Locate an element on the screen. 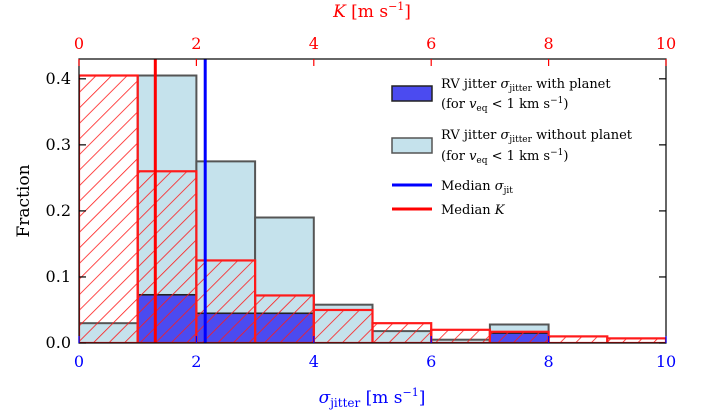  y-axis-title: Fraction is located at coordinates (24, 200).